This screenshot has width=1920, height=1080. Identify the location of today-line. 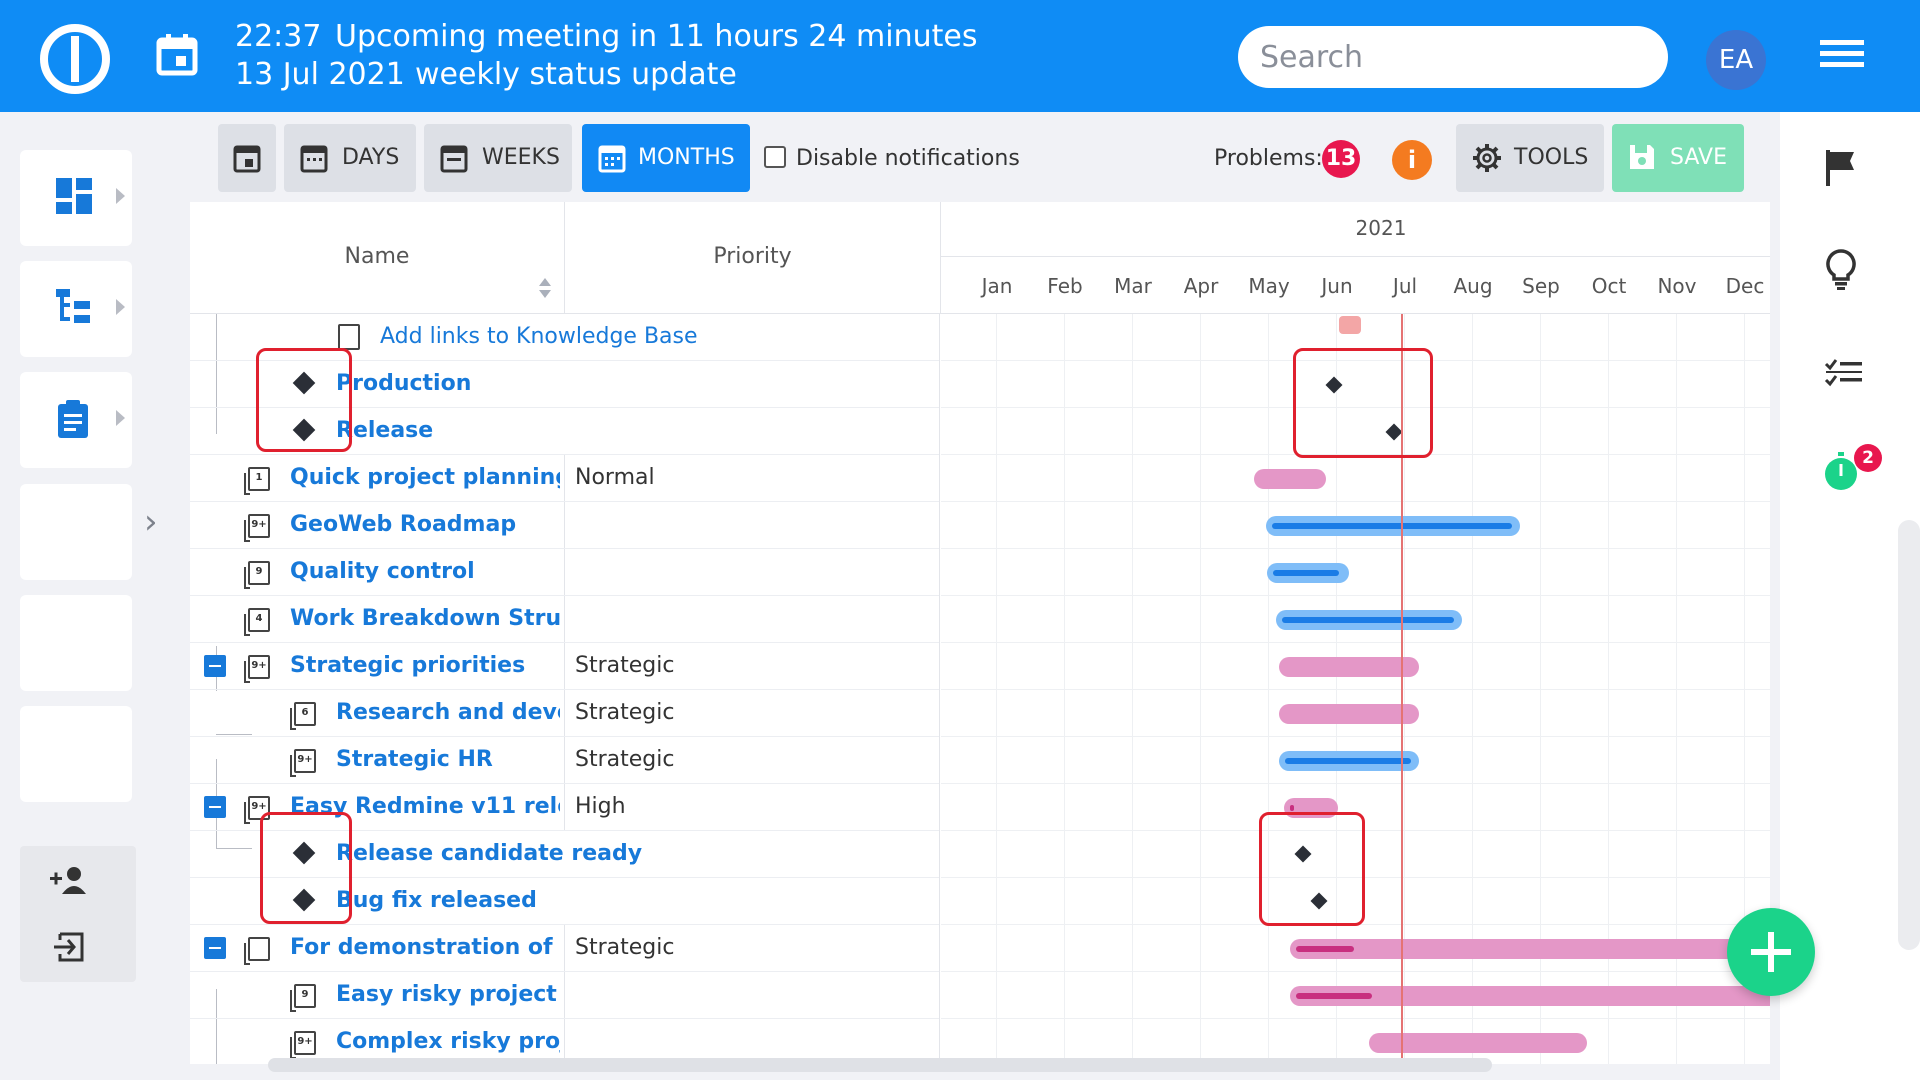
(1402, 689).